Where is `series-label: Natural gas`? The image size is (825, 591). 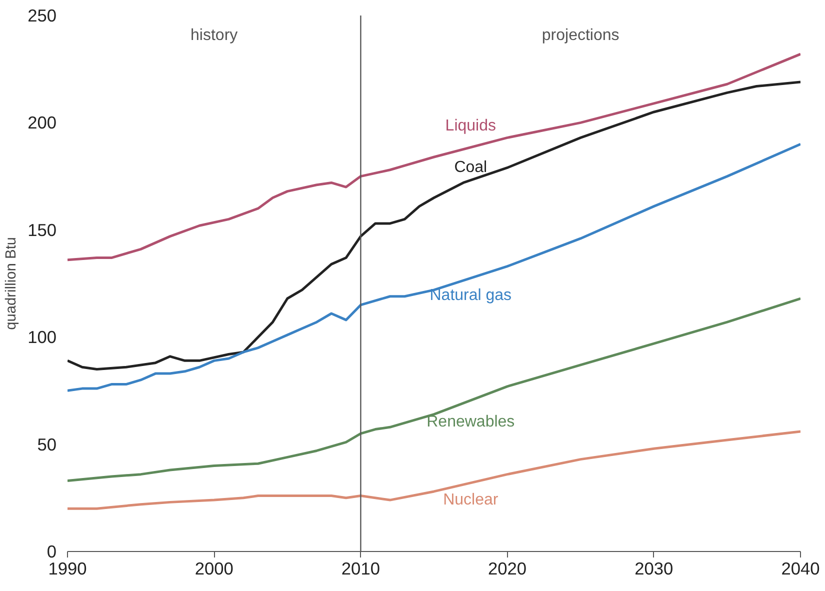
series-label: Natural gas is located at coordinates (471, 295).